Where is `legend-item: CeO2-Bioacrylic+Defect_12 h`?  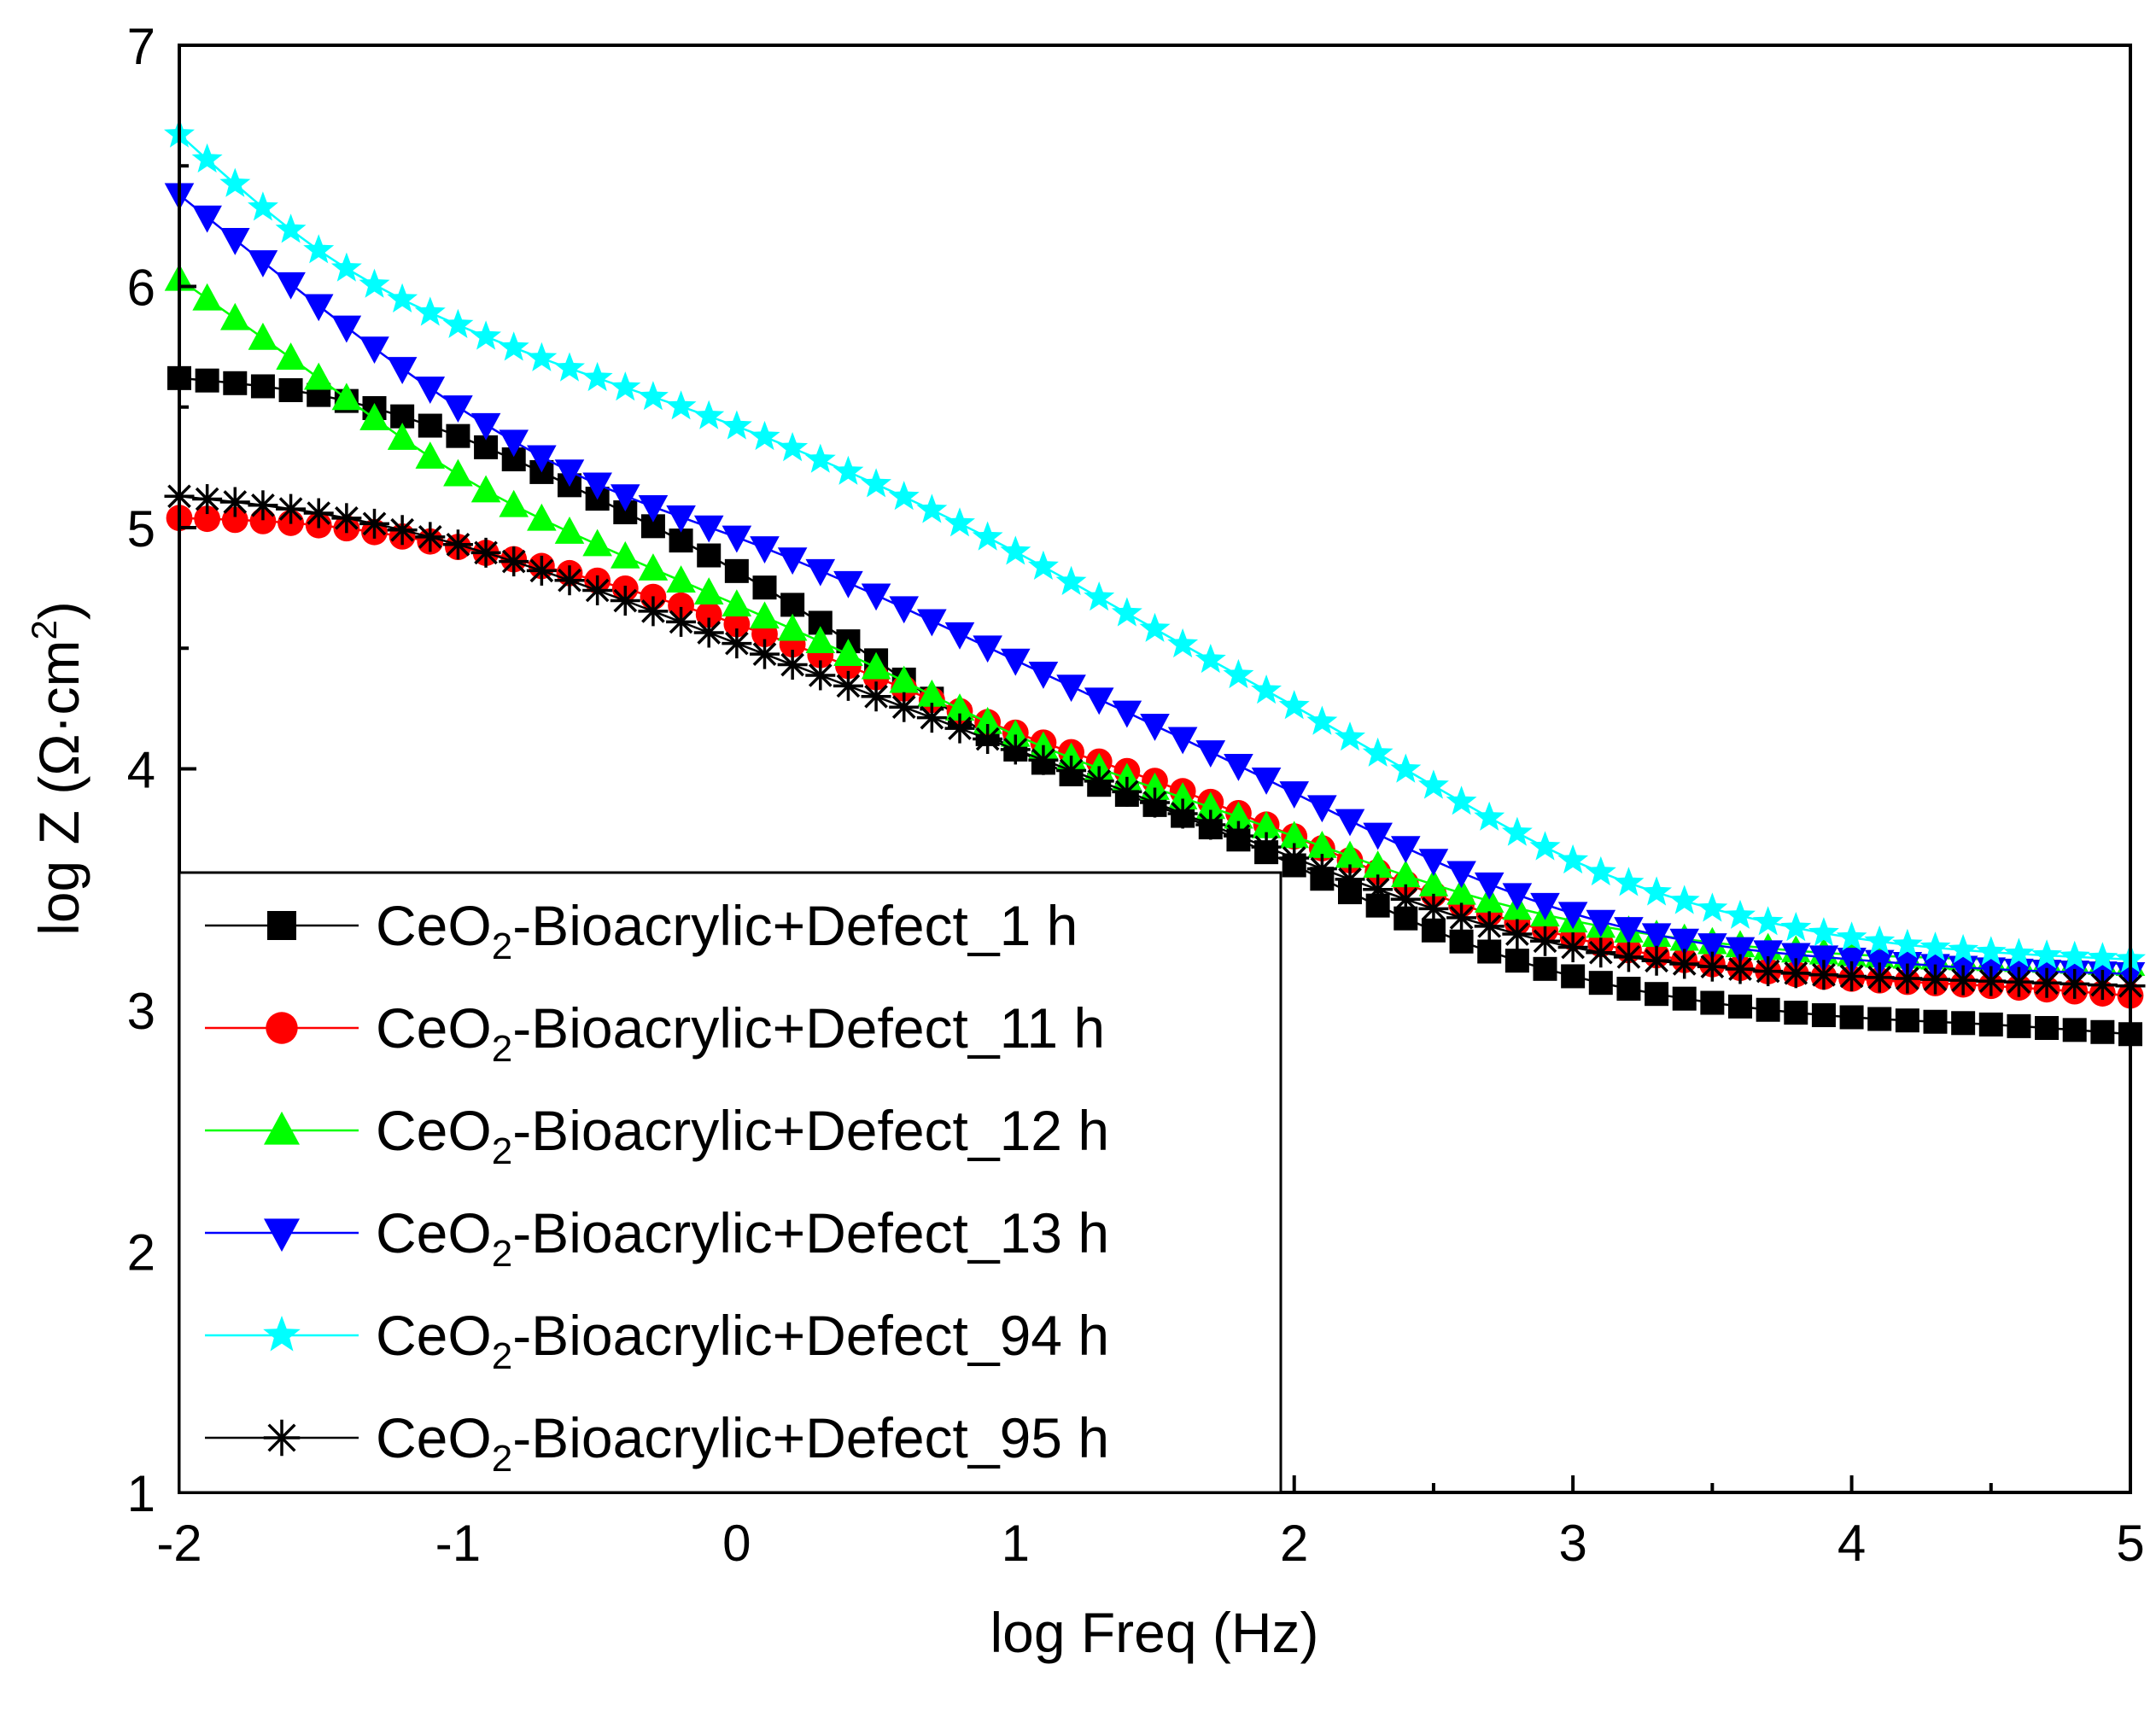 legend-item: CeO2-Bioacrylic+Defect_12 h is located at coordinates (657, 1135).